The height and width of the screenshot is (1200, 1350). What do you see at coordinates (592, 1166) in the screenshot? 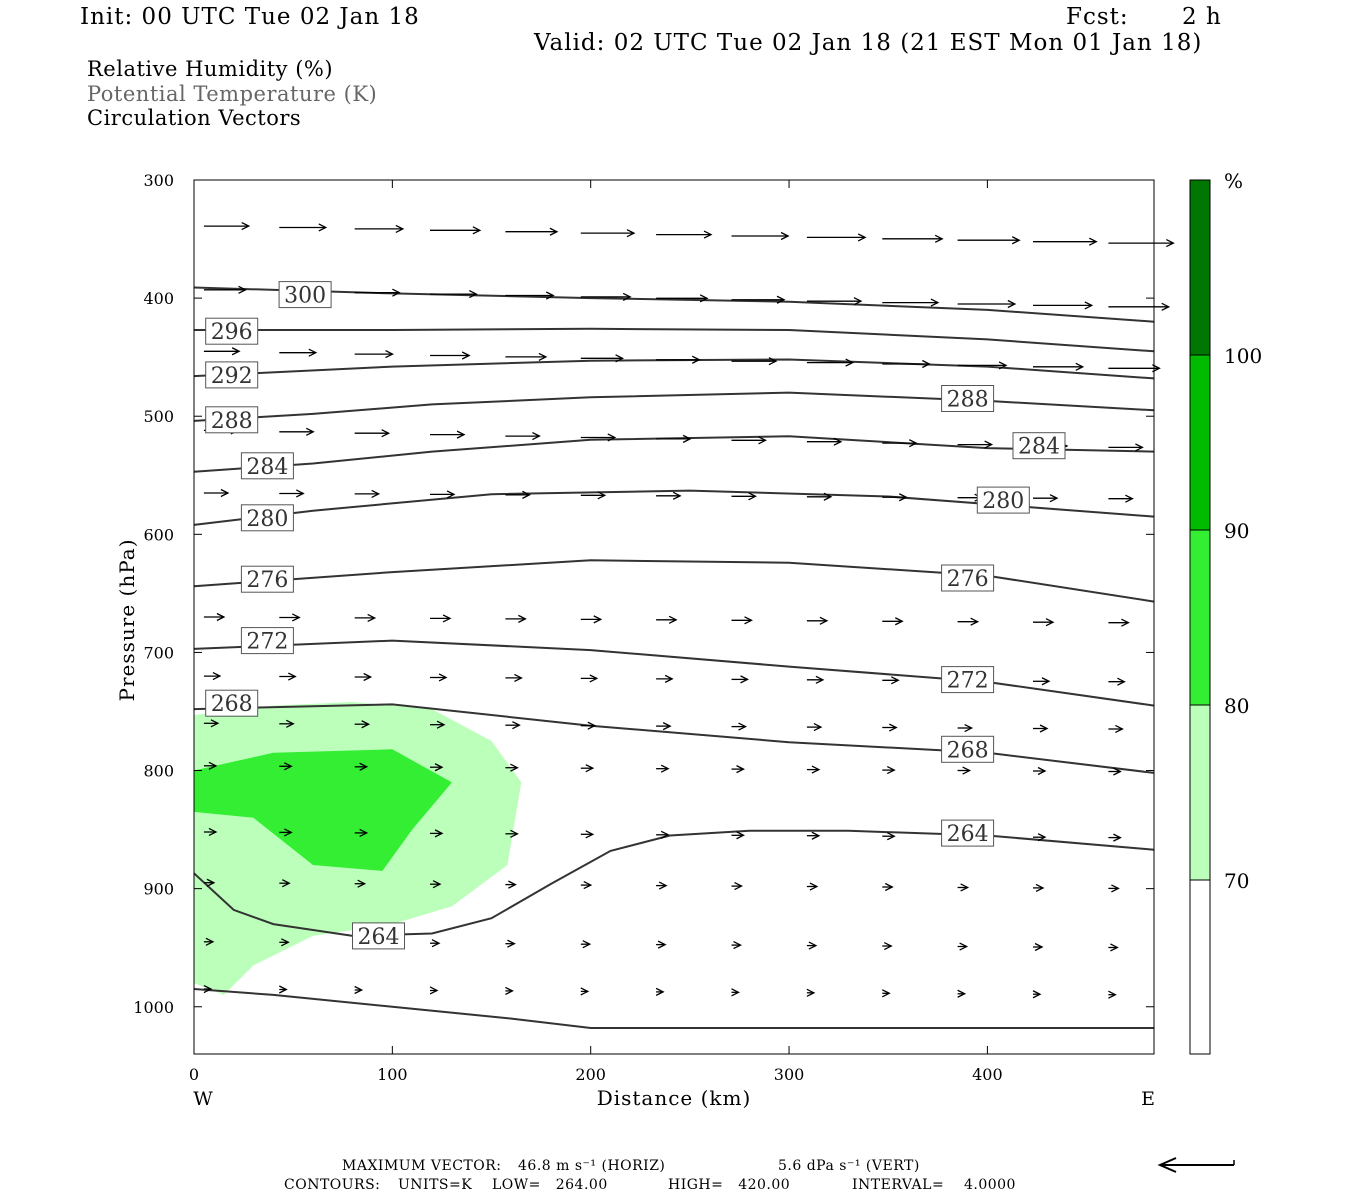
I see `max-vector-horiz: 46.8 m s⁻¹ (HORIZ)` at bounding box center [592, 1166].